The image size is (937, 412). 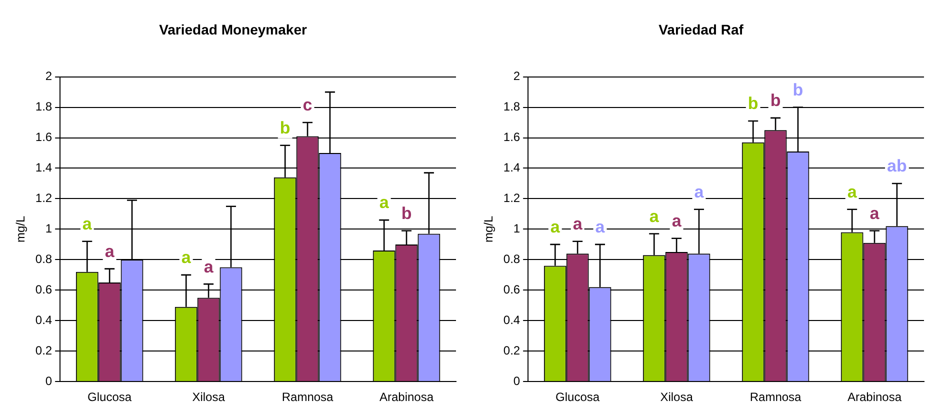 I want to click on data-label: c, so click(x=307, y=105).